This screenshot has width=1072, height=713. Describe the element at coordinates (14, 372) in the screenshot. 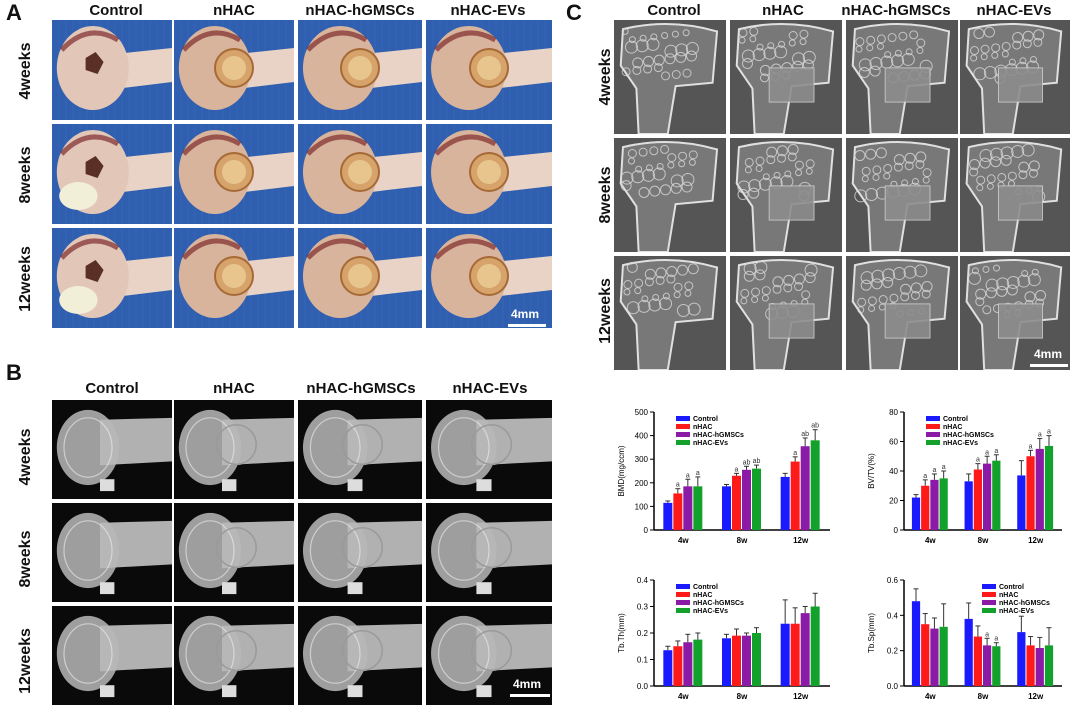

I see `panel-b-letter: B` at that location.